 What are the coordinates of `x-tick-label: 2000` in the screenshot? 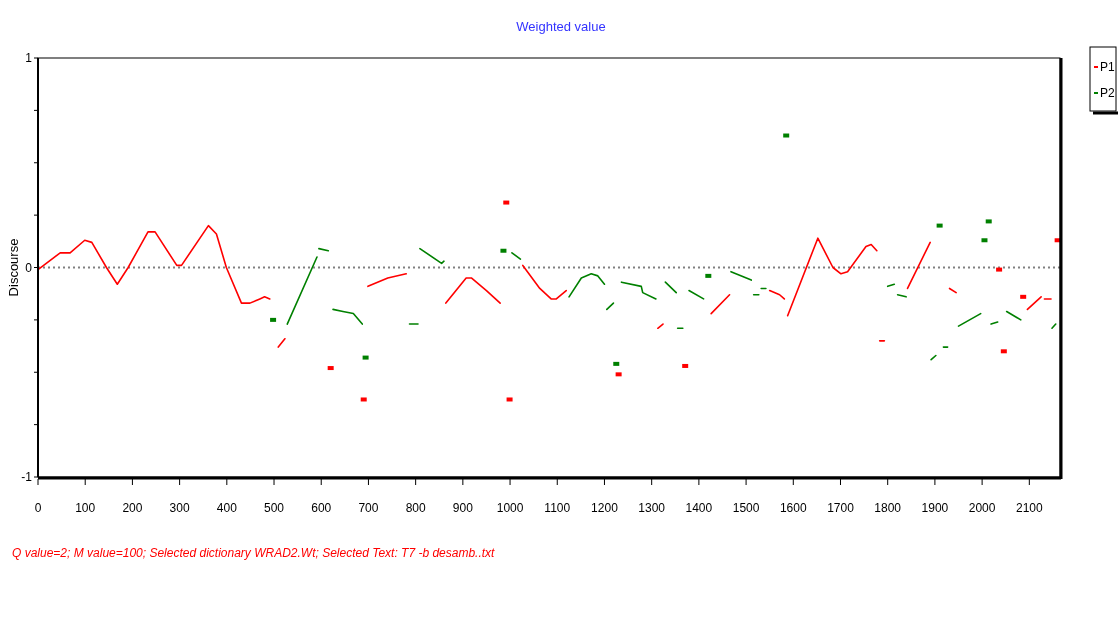 It's located at (982, 508).